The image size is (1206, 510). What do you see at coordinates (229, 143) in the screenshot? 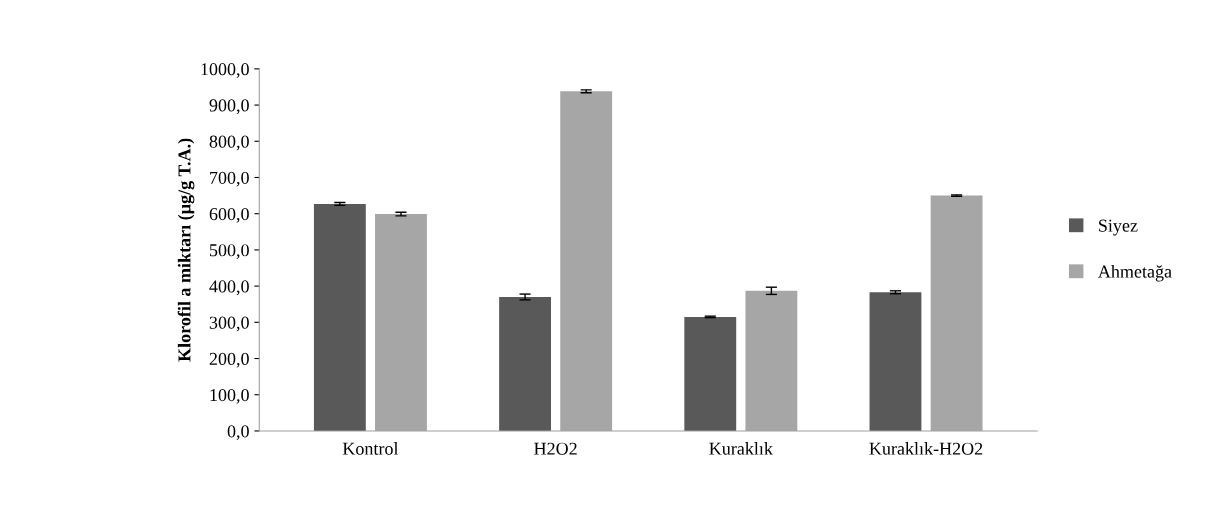
I see `y-tick-label: 800,0` at bounding box center [229, 143].